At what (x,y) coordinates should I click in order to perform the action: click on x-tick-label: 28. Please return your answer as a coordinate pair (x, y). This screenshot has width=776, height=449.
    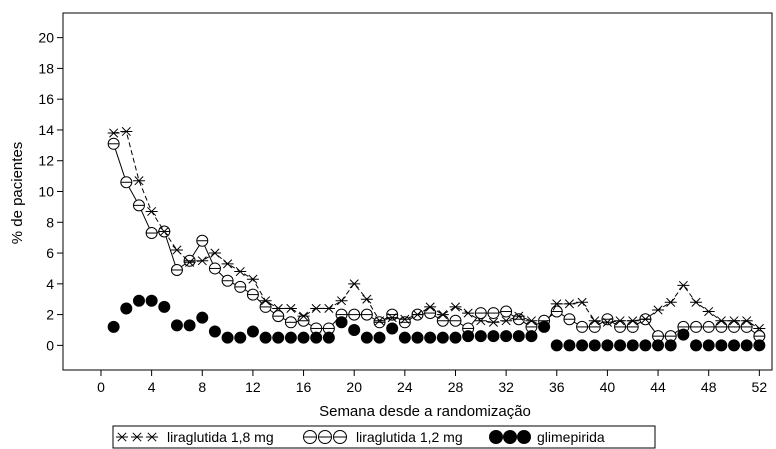
    Looking at the image, I should click on (456, 387).